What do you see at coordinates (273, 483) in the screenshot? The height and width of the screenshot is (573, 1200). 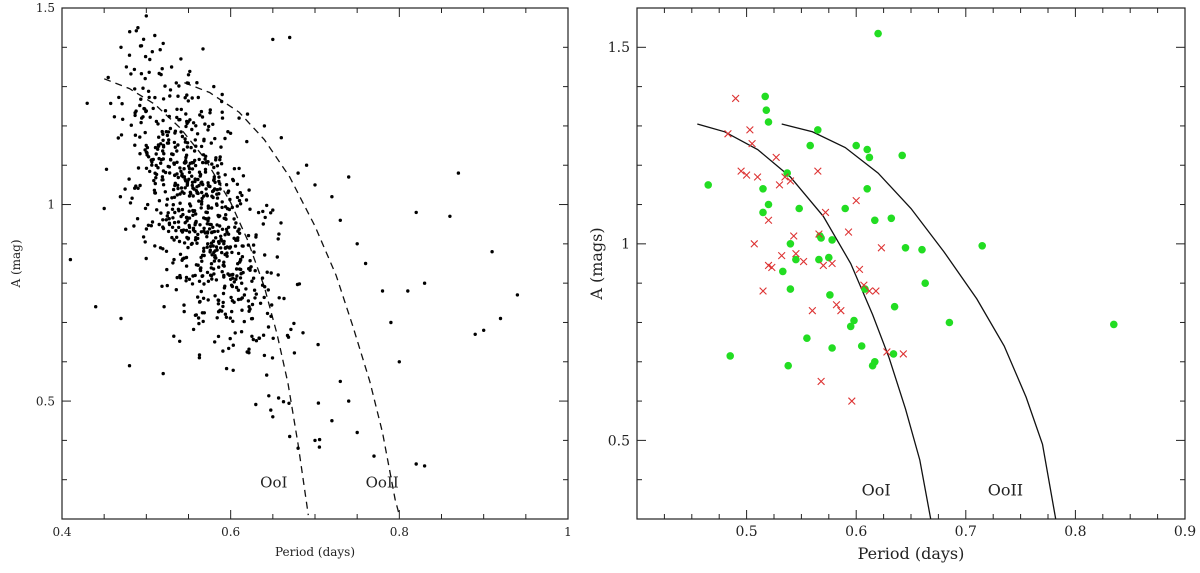 I see `curve-label-ooi: OoI` at bounding box center [273, 483].